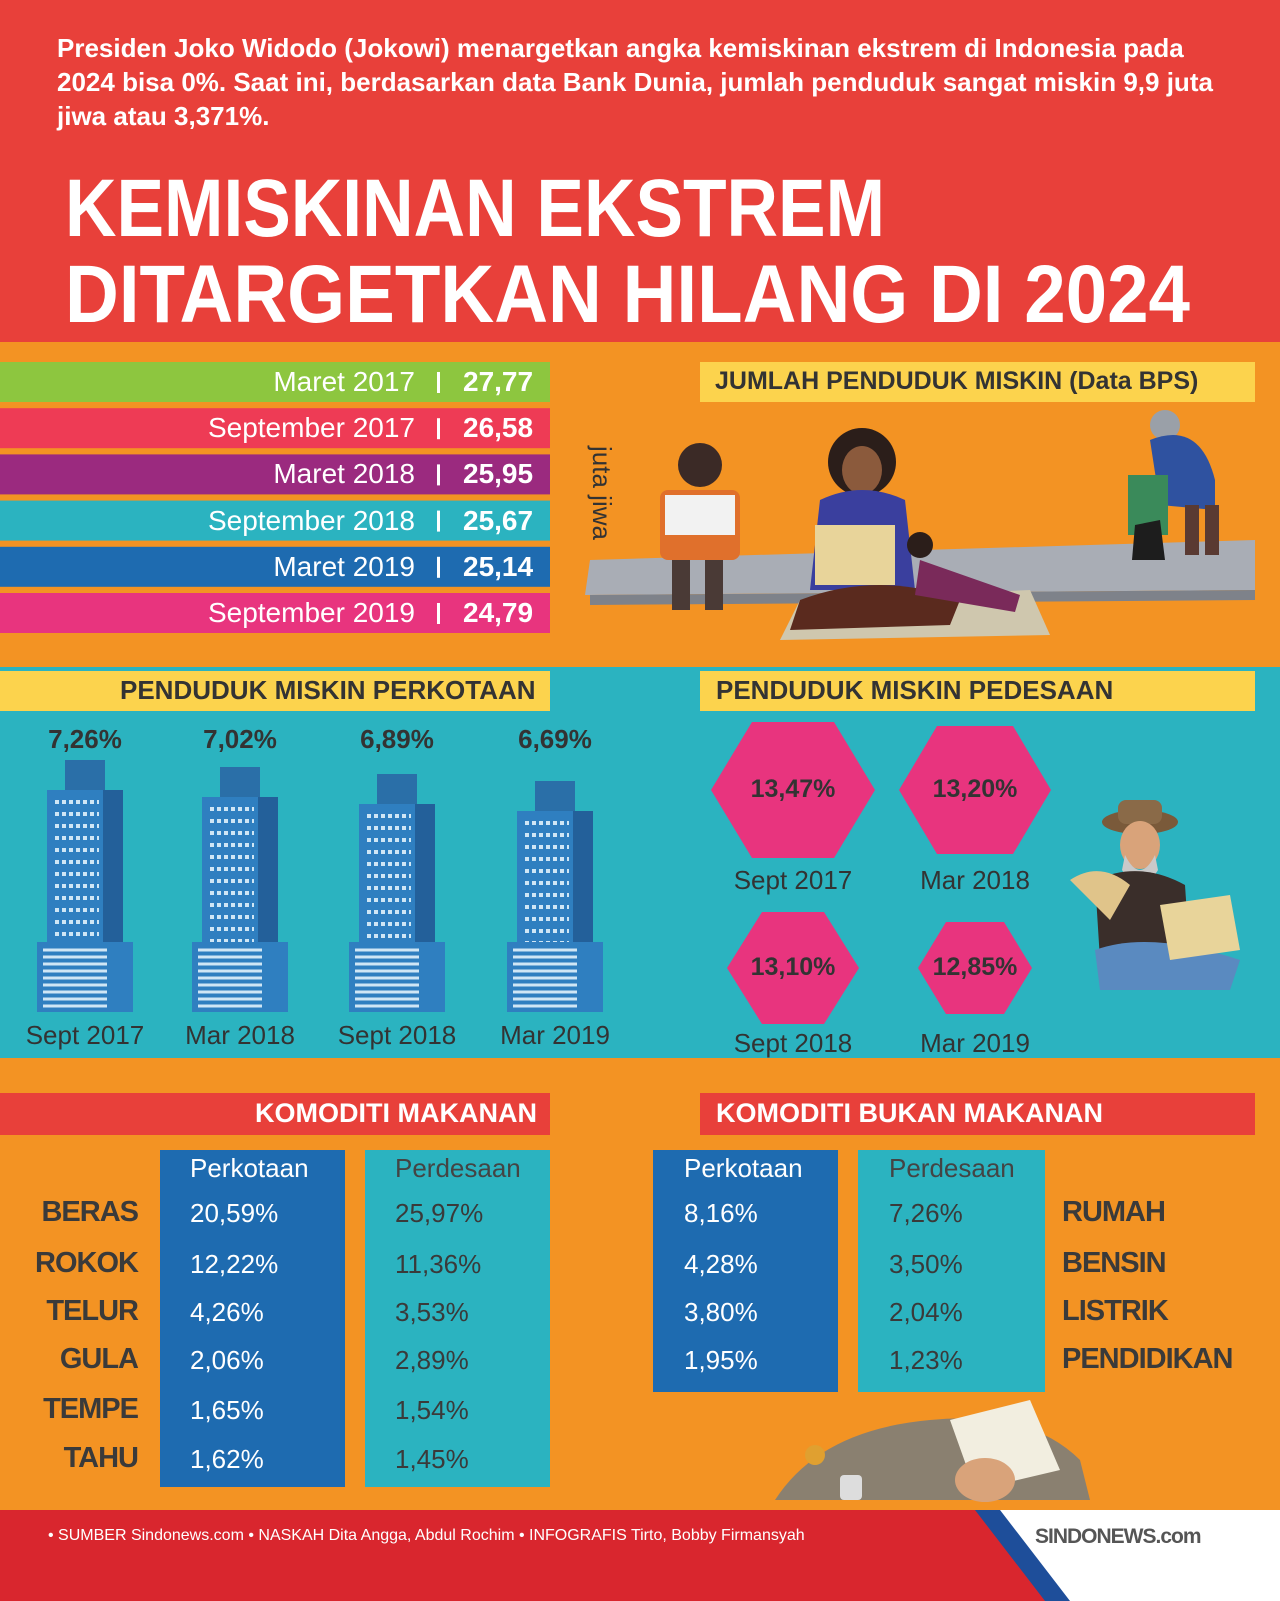 The width and height of the screenshot is (1280, 1601). I want to click on cell: 25,97%, so click(439, 1213).